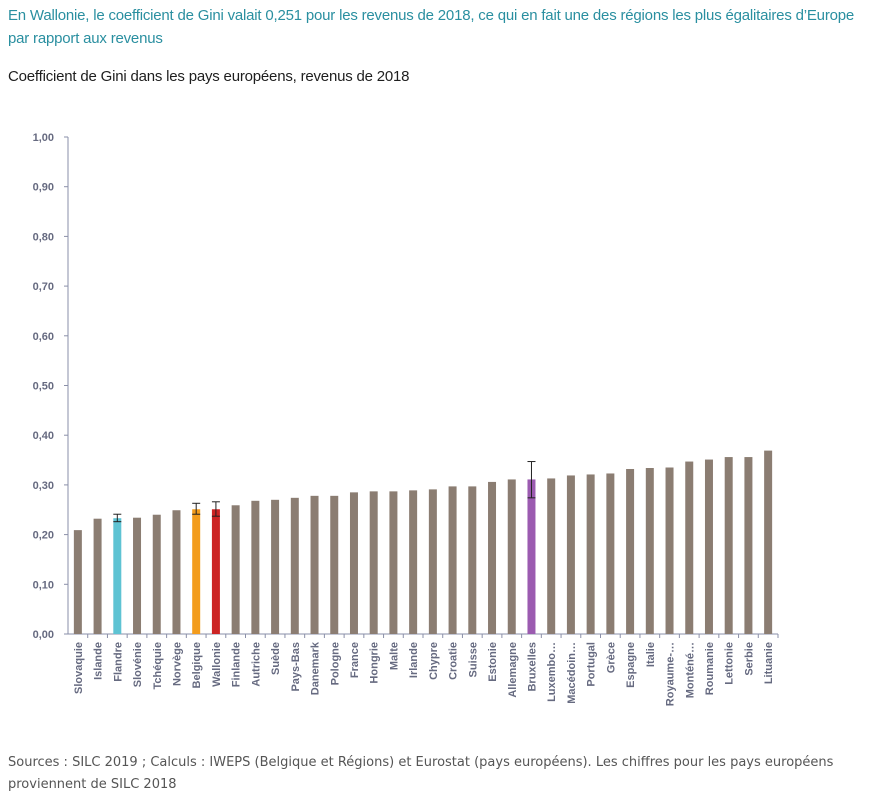 This screenshot has height=800, width=873. Describe the element at coordinates (749, 659) in the screenshot. I see `x-tick-label: Serbie` at that location.